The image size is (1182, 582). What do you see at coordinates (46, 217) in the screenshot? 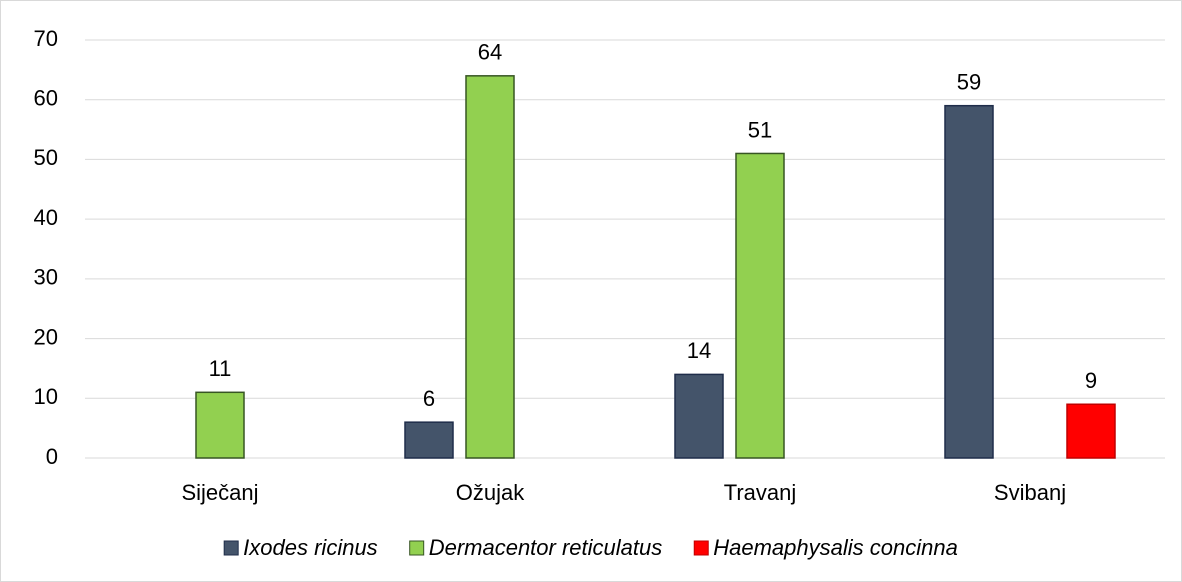
I see `y-tick-label: 40` at bounding box center [46, 217].